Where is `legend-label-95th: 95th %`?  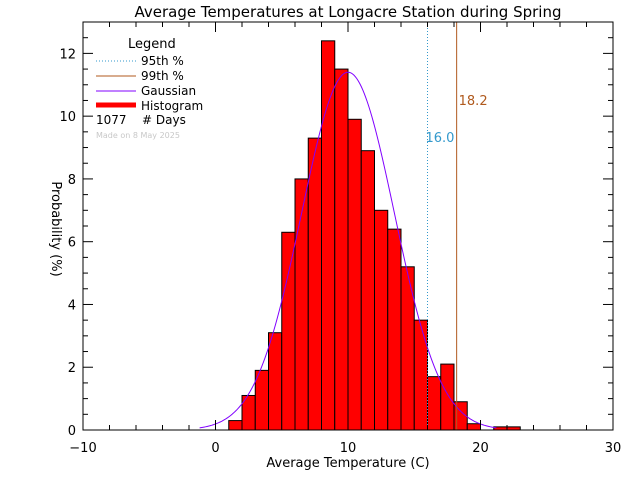
legend-label-95th: 95th % is located at coordinates (162, 61).